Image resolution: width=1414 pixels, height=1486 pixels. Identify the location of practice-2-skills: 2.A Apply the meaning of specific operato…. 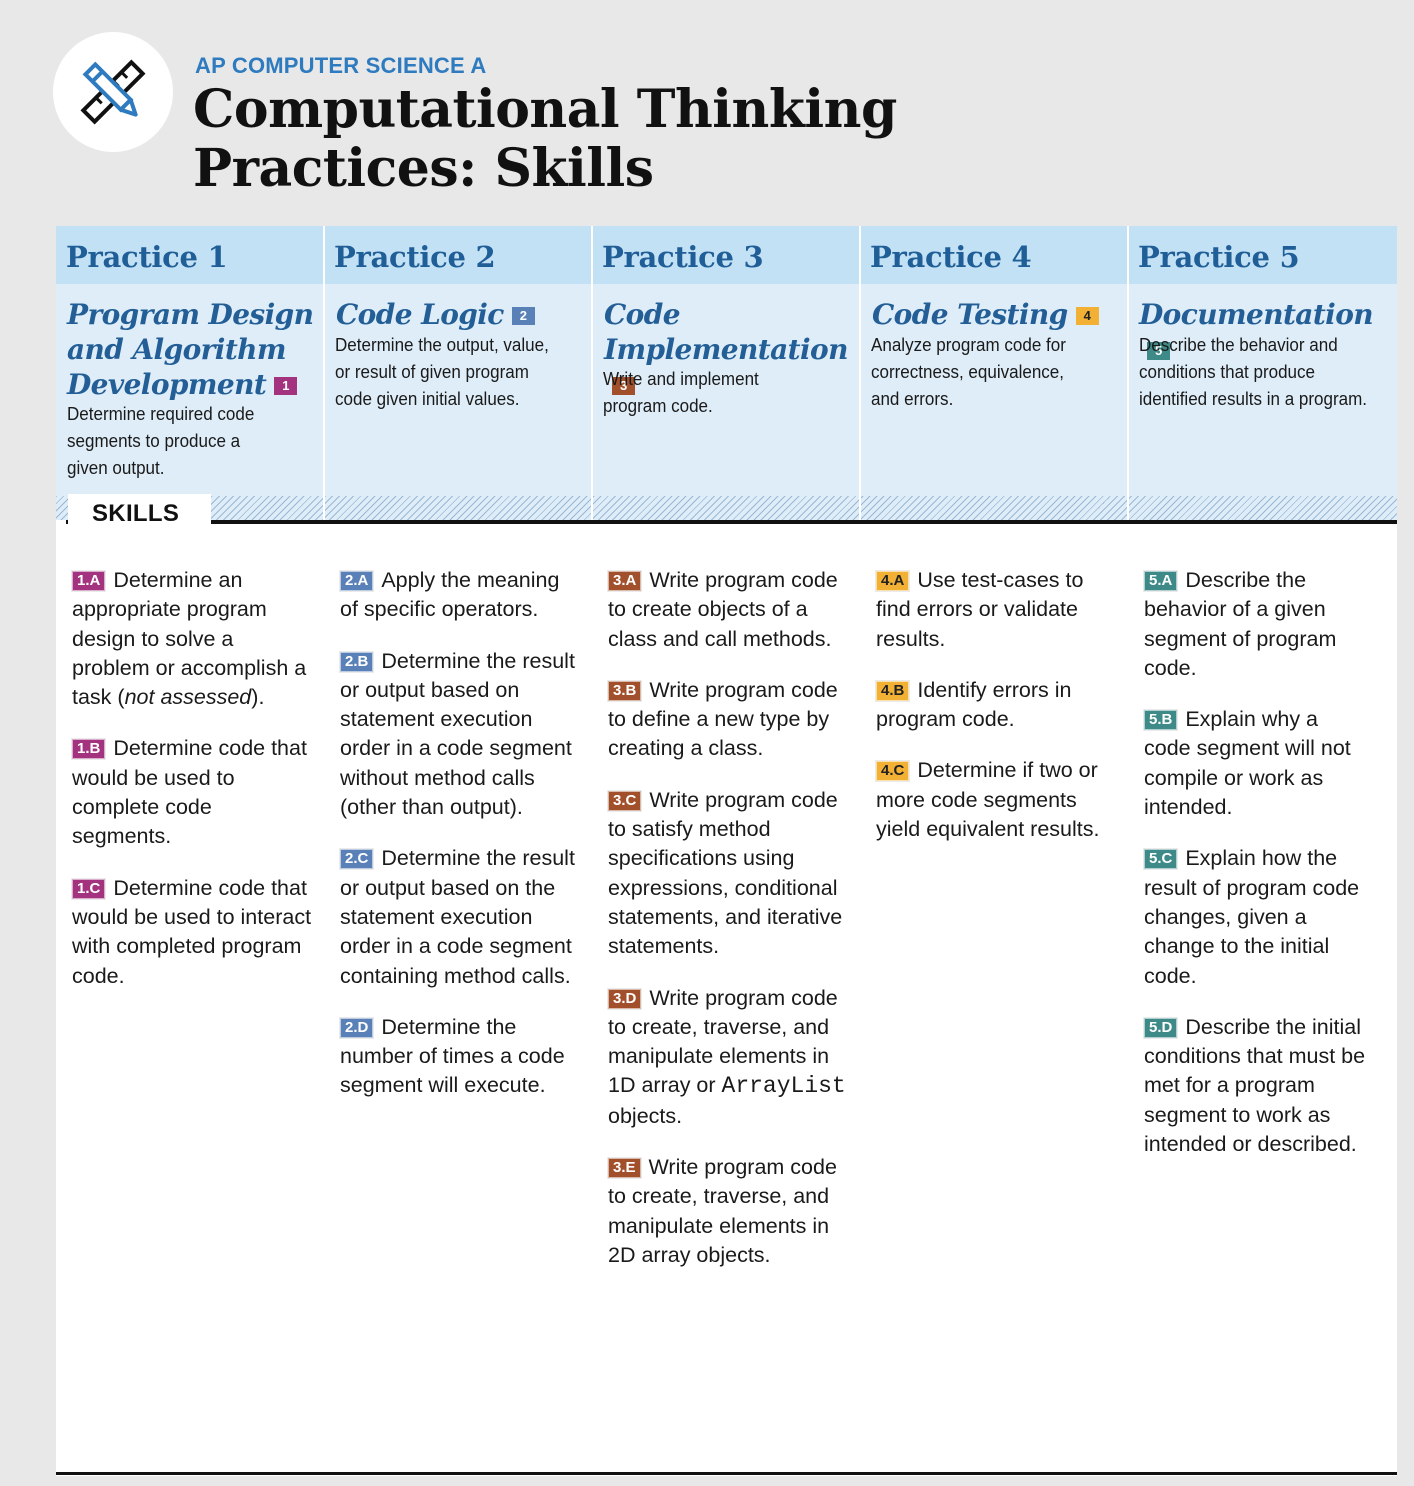
(457, 833).